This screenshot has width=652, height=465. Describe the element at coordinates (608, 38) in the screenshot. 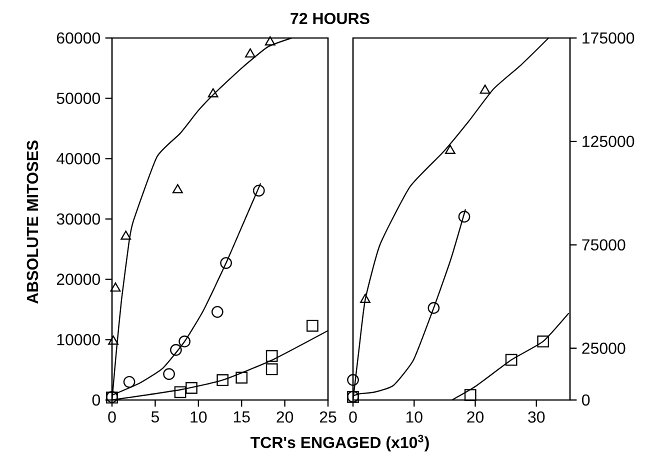

I see `y-tick-label: 175000` at that location.